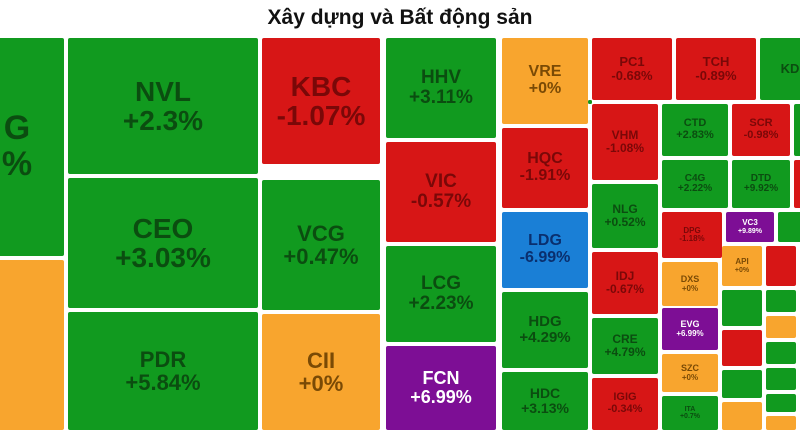  What do you see at coordinates (545, 322) in the screenshot?
I see `tile-ticker: HDG` at bounding box center [545, 322].